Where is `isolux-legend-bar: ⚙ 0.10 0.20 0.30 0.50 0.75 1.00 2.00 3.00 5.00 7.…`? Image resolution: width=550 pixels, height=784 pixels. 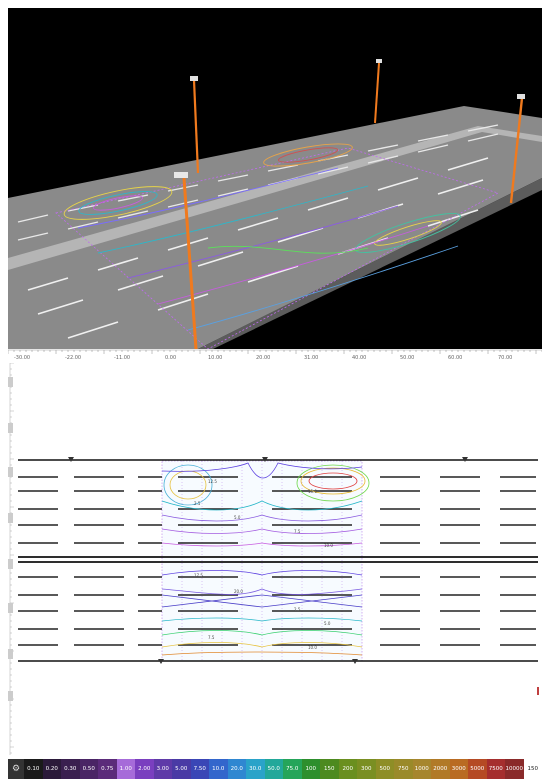 isolux-legend-bar: ⚙ 0.10 0.20 0.30 0.50 0.75 1.00 2.00 3.00 5.00 7.… is located at coordinates (275, 769).